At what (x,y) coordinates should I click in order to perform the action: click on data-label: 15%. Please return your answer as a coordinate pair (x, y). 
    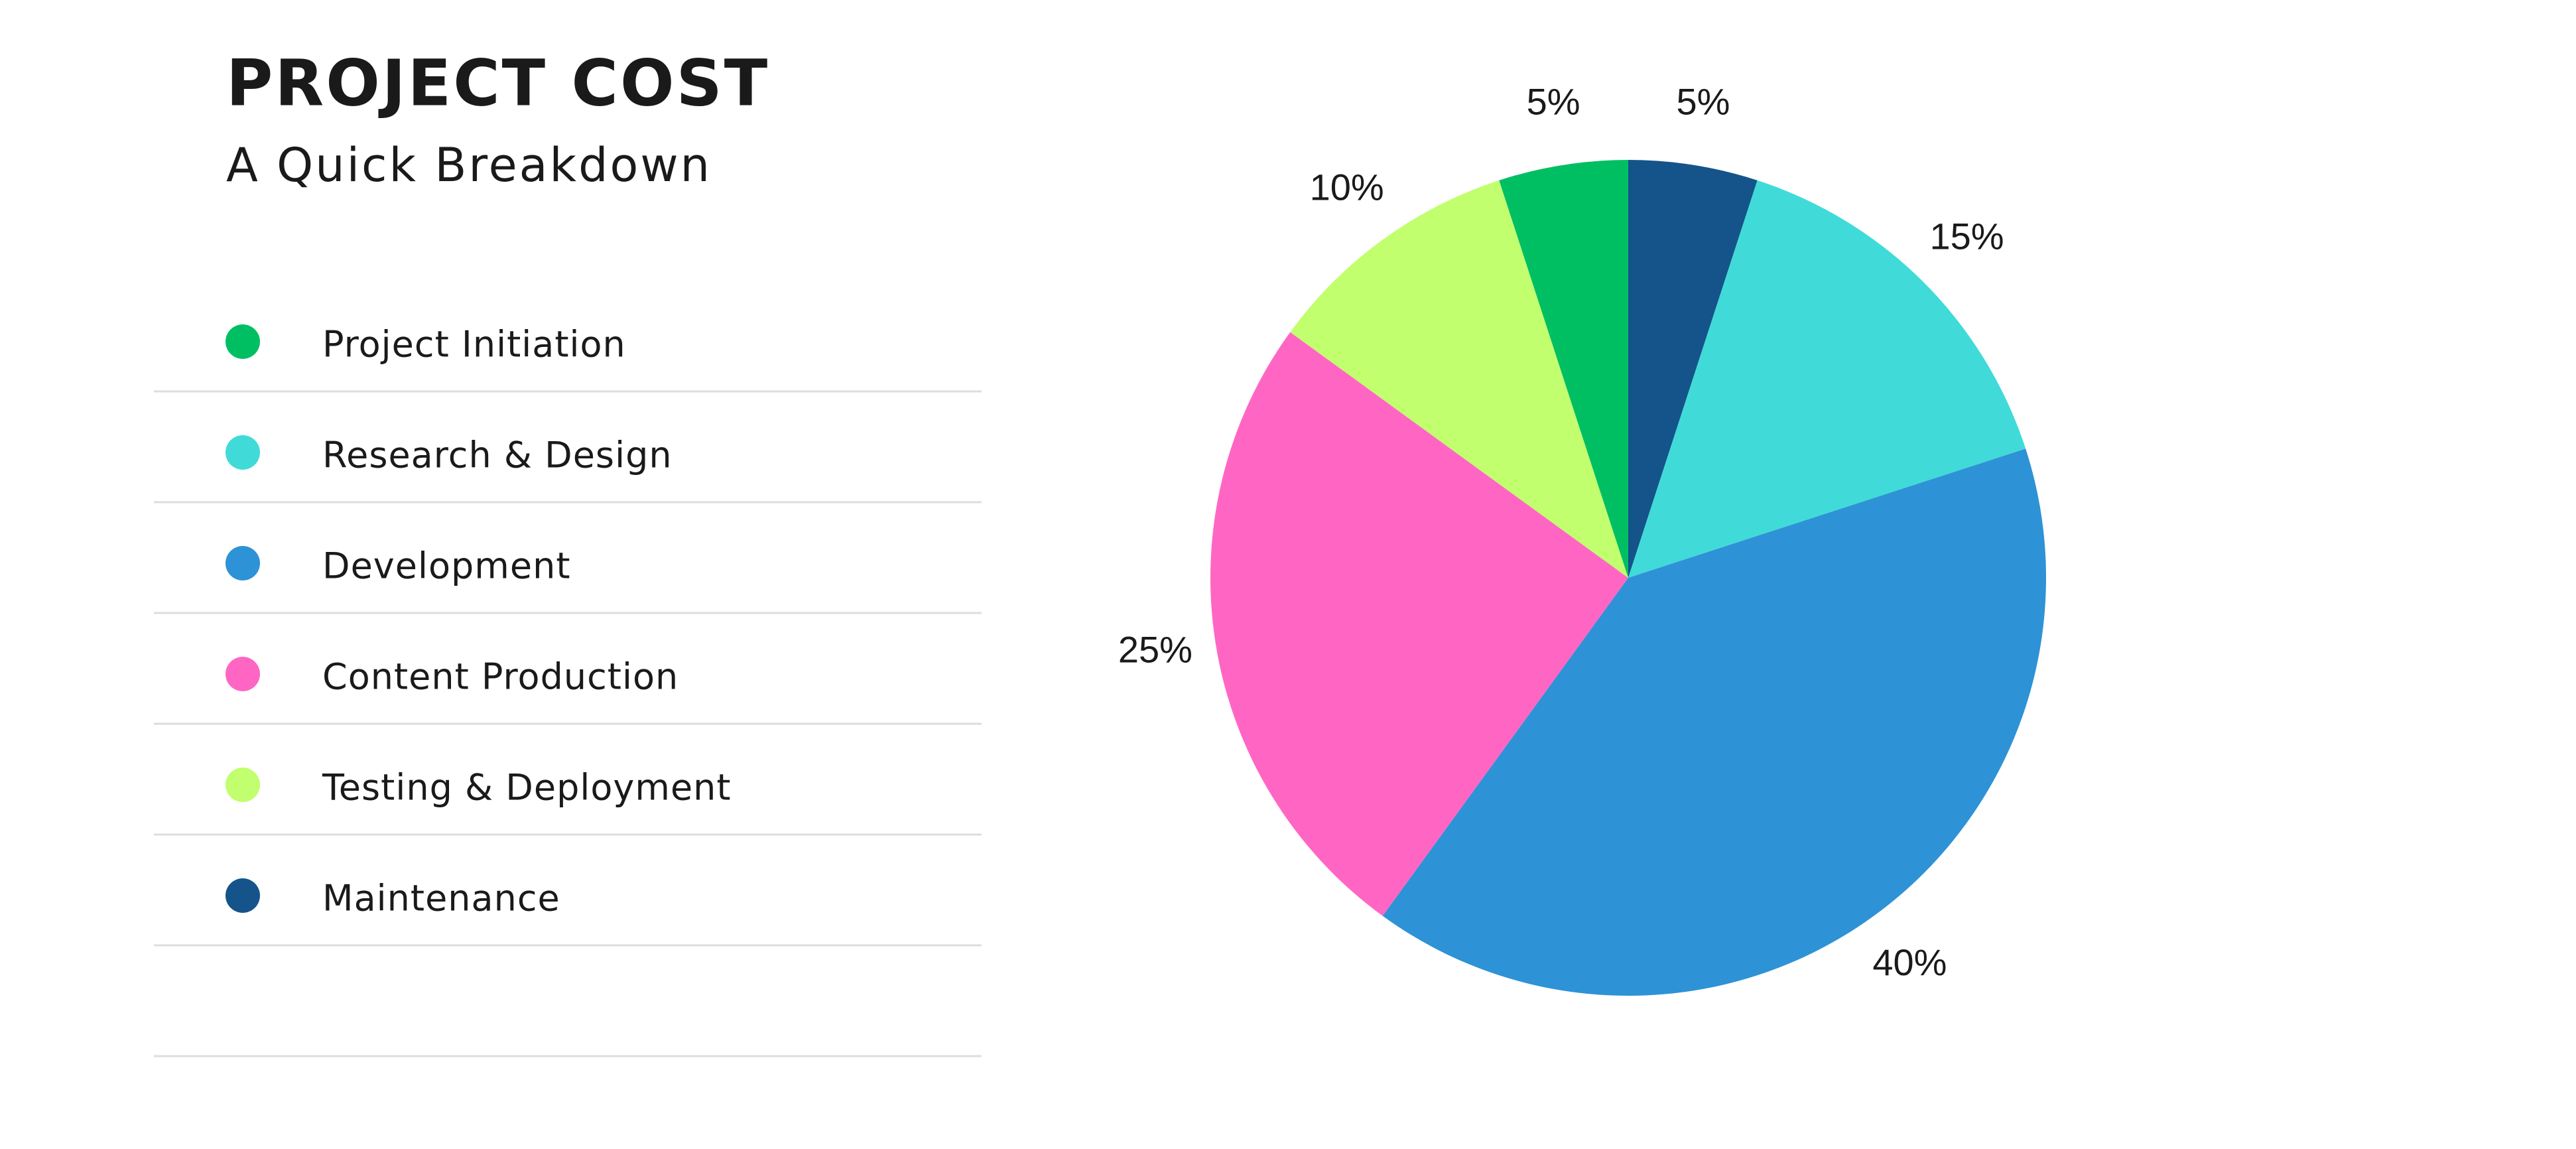
    Looking at the image, I should click on (1967, 236).